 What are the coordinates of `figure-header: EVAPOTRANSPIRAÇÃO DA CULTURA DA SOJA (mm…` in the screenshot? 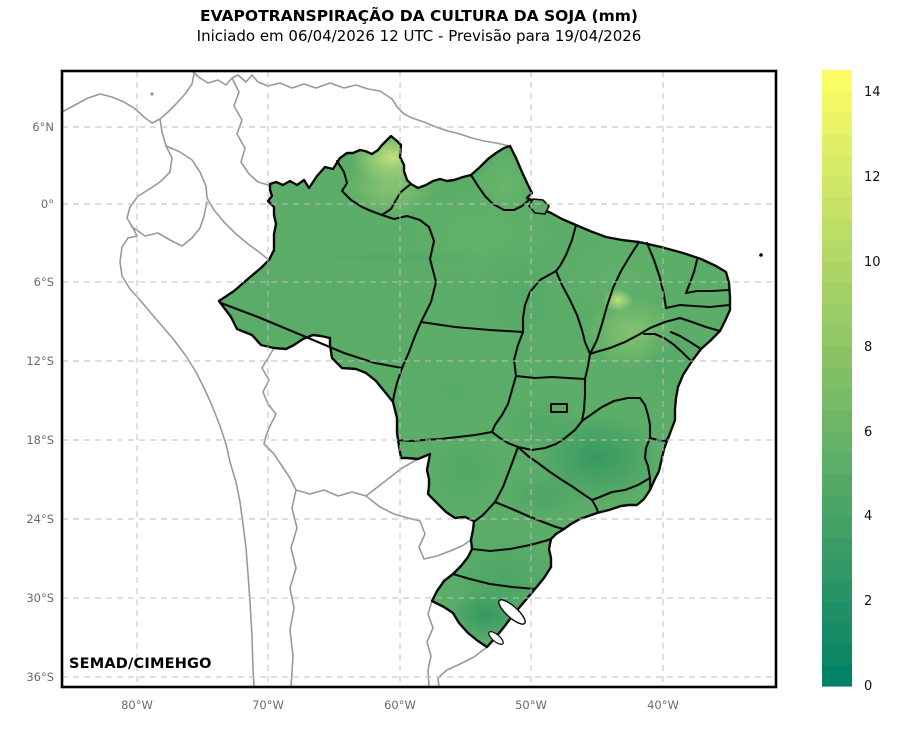 It's located at (419, 26).